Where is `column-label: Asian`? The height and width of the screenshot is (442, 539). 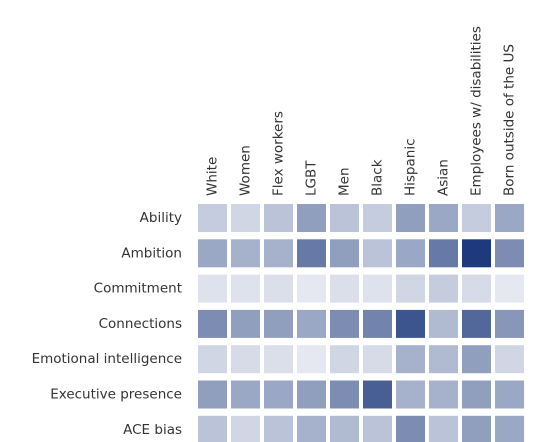
column-label: Asian is located at coordinates (444, 177).